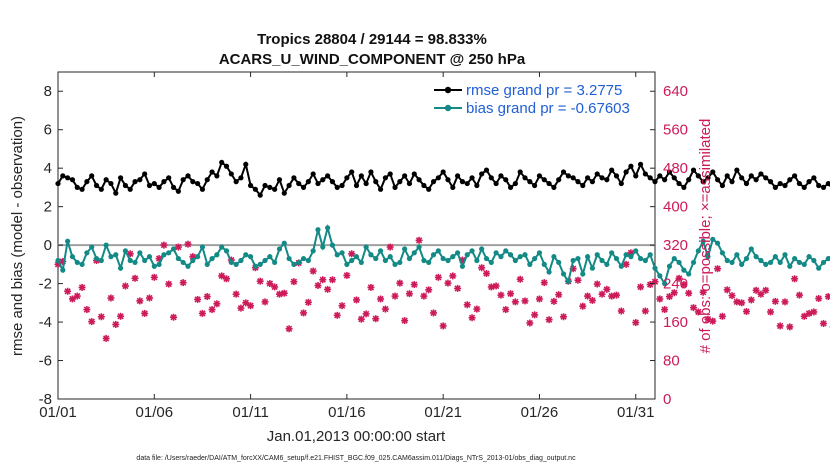  Describe the element at coordinates (675, 245) in the screenshot. I see `y-right-tick-label: 320` at that location.